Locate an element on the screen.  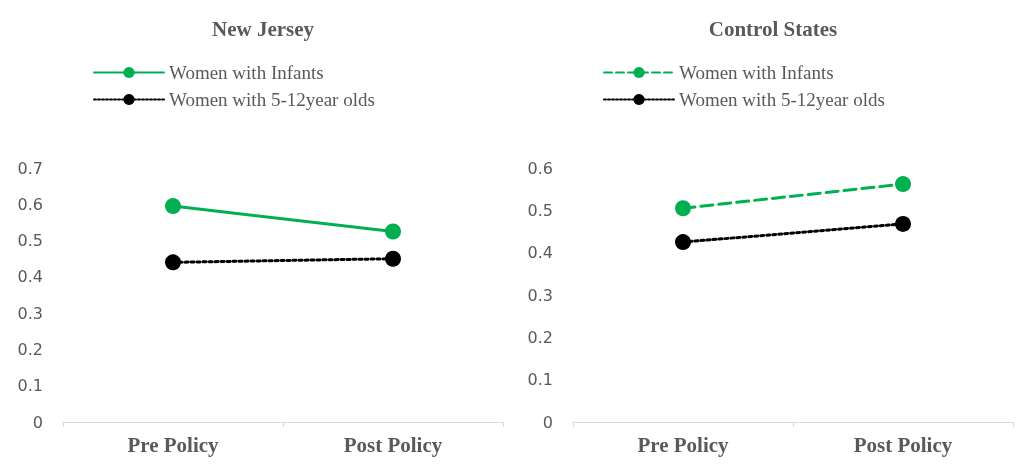
y-tick-label: 0.7 is located at coordinates (30, 168).